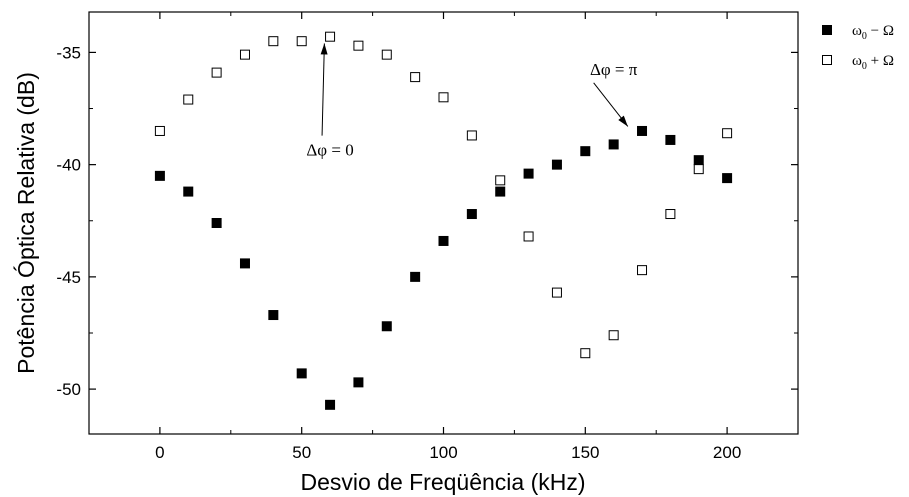 This screenshot has width=909, height=497. What do you see at coordinates (159, 452) in the screenshot?
I see `x-tick-label: 0` at bounding box center [159, 452].